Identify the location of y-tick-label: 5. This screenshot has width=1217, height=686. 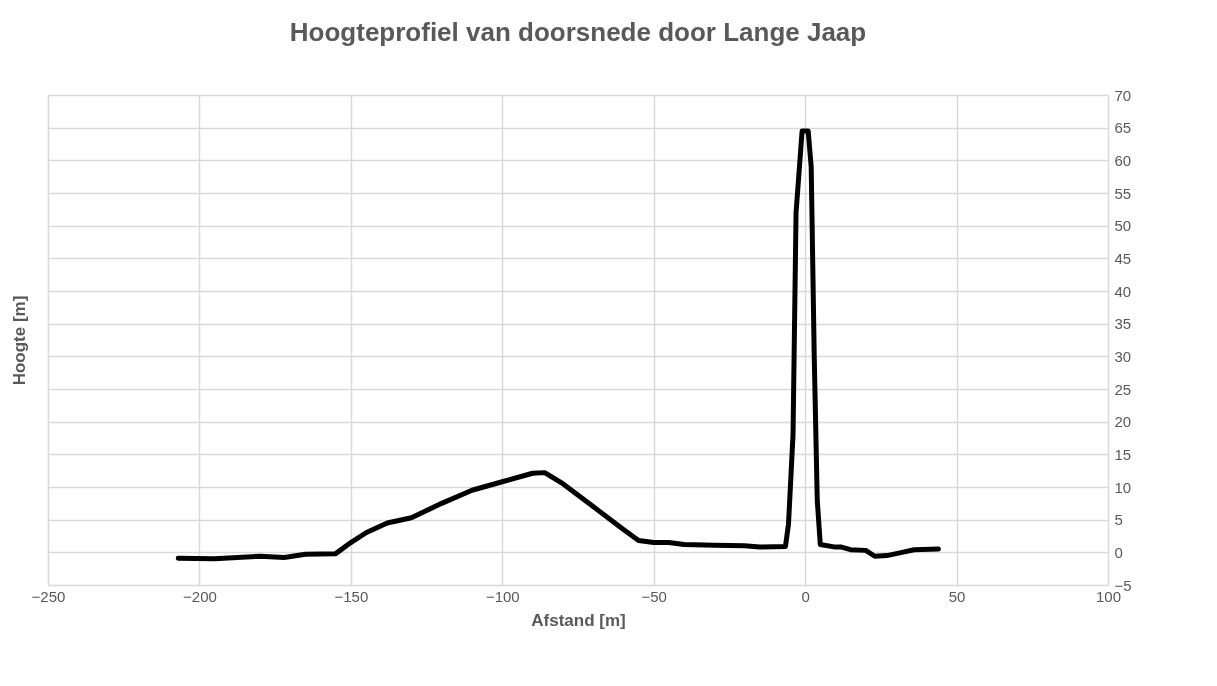
(1118, 520).